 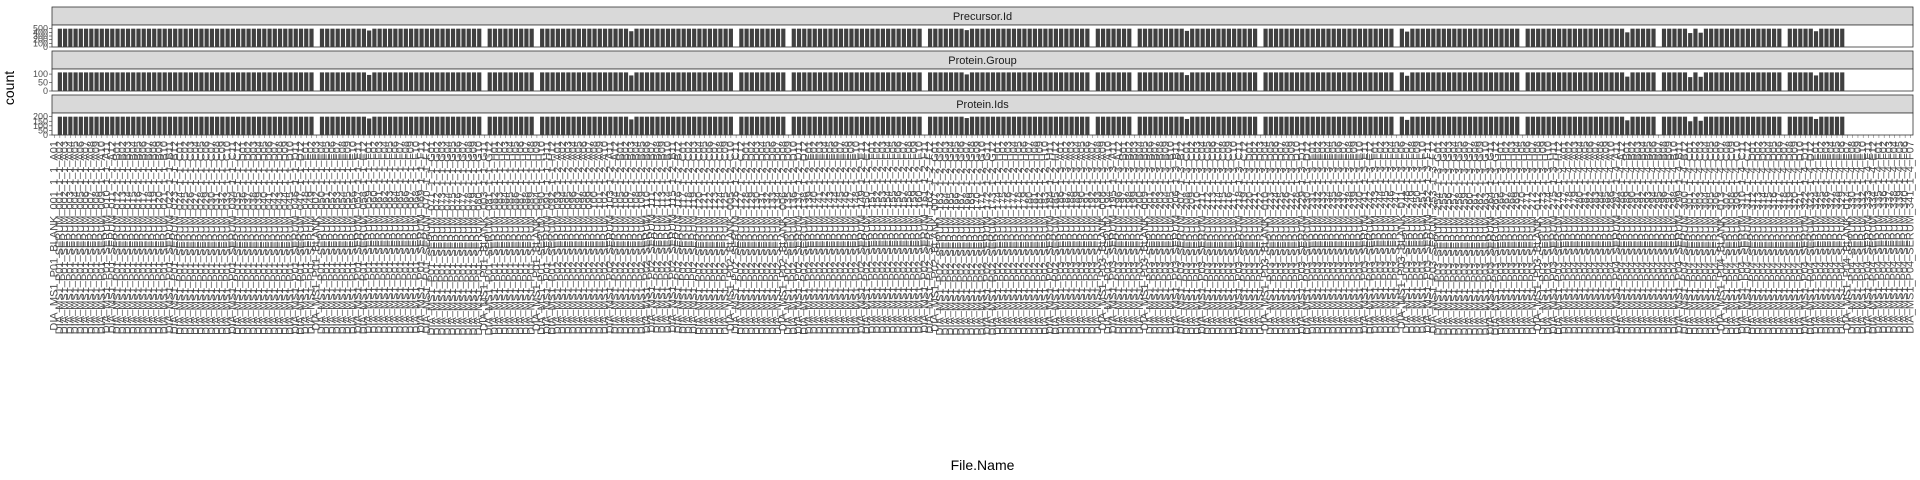 I want to click on x-tick-label: DIA_MS1_P04_SERUM_294_1_4_B06, so click(x=1654, y=237).